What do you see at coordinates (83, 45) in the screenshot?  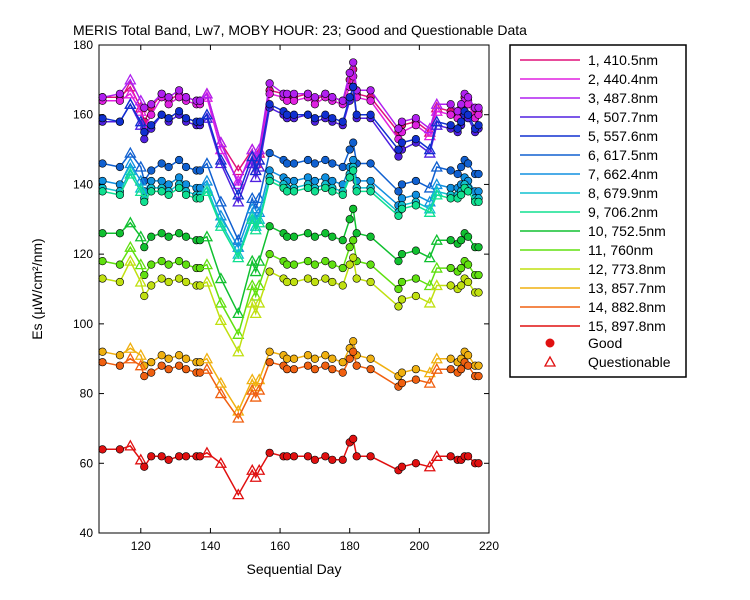 I see `y-tick-label: 180` at bounding box center [83, 45].